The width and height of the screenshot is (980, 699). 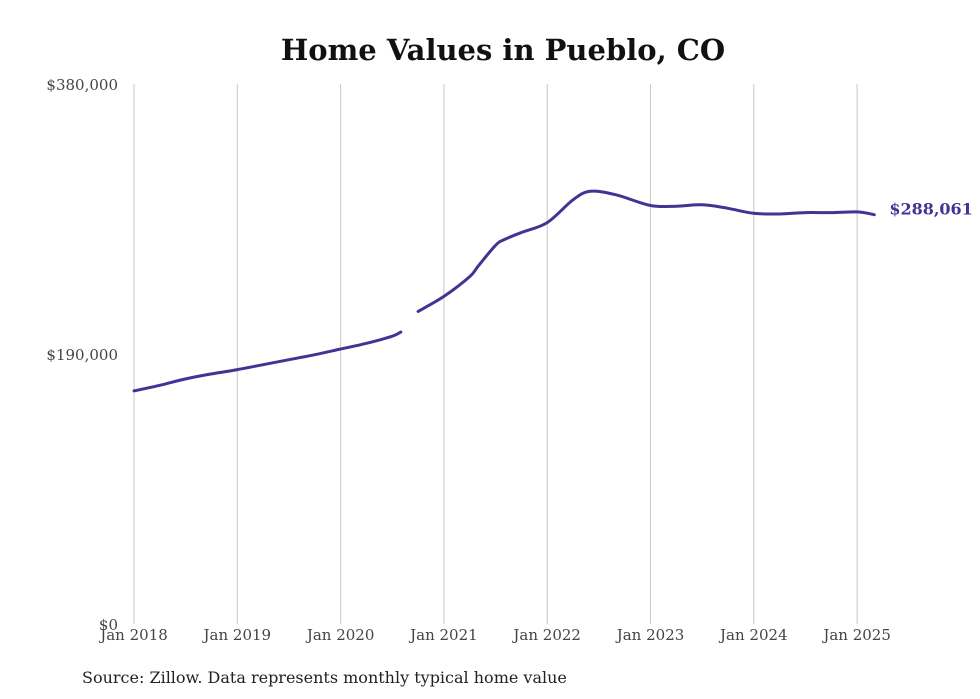 I want to click on chart-title: Home Values in Pueblo, CO, so click(x=503, y=50).